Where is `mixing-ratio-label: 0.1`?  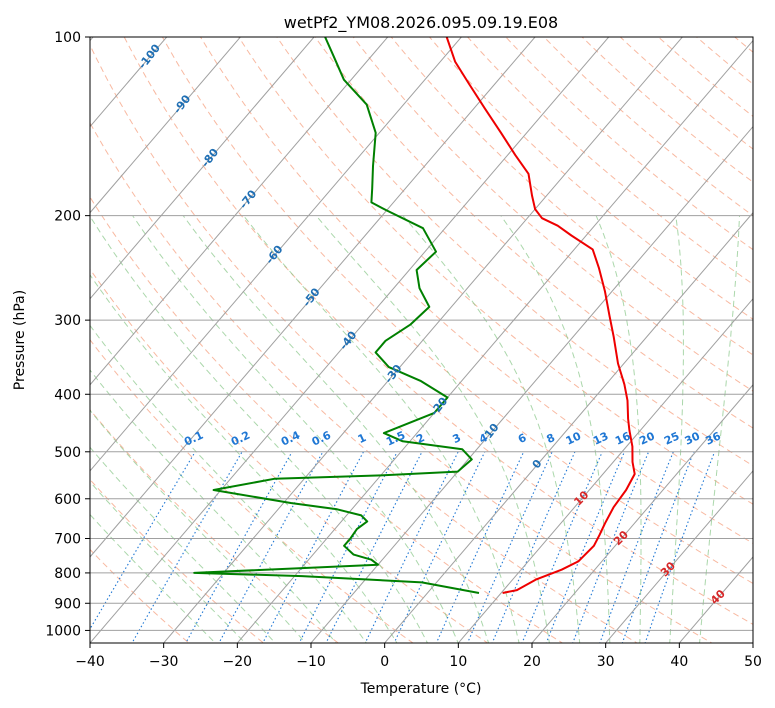
mixing-ratio-label: 0.1 is located at coordinates (193, 439).